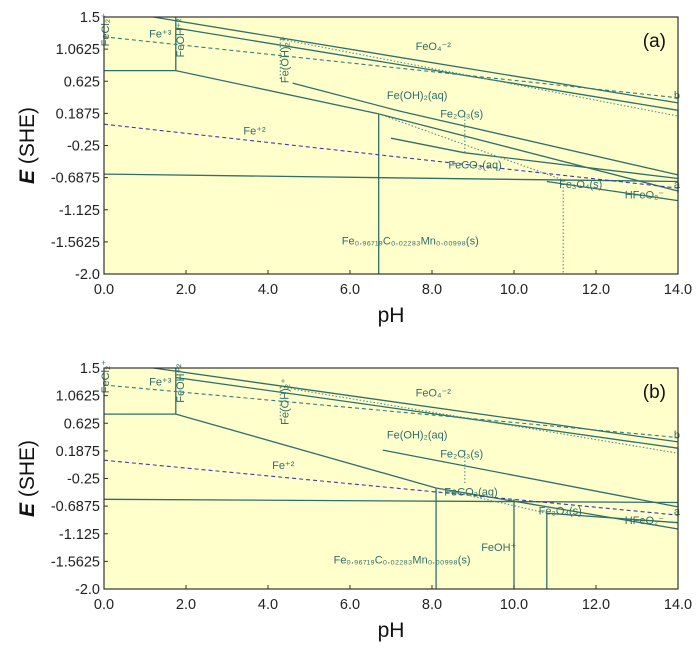  What do you see at coordinates (654, 392) in the screenshot?
I see `panel-label: (b)` at bounding box center [654, 392].